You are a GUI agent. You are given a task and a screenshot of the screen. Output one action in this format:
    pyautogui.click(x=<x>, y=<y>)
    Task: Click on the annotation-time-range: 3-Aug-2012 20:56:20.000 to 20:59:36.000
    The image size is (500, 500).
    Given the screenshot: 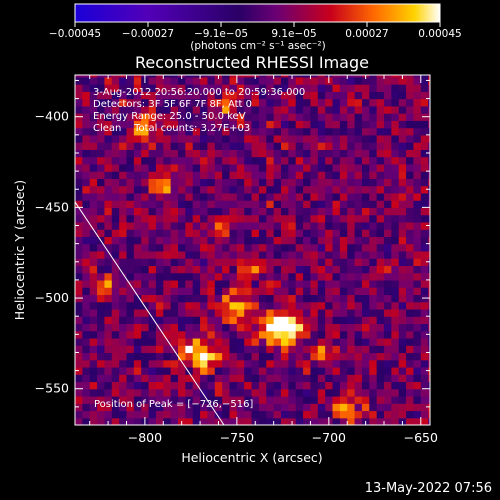 What is the action you would take?
    pyautogui.click(x=199, y=92)
    